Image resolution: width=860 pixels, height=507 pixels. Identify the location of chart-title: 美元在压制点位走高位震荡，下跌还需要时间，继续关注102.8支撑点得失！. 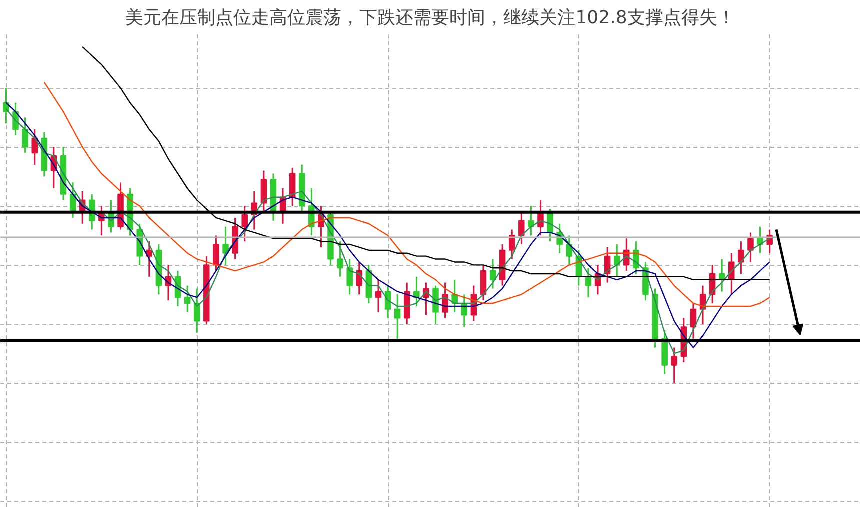
(431, 18).